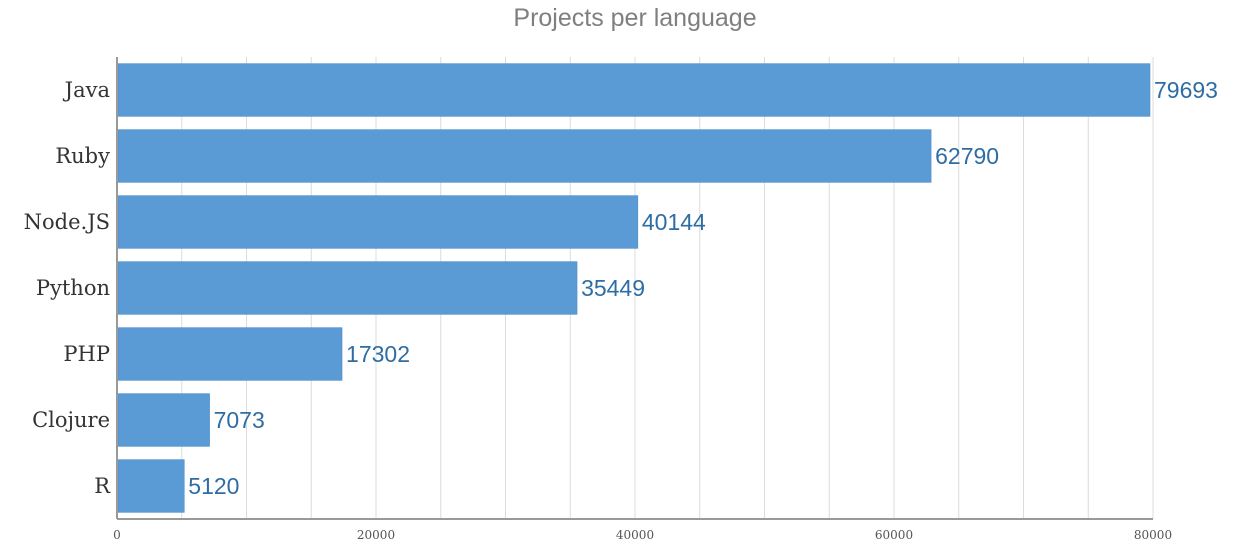  I want to click on x-tick-label: 20000, so click(376, 535).